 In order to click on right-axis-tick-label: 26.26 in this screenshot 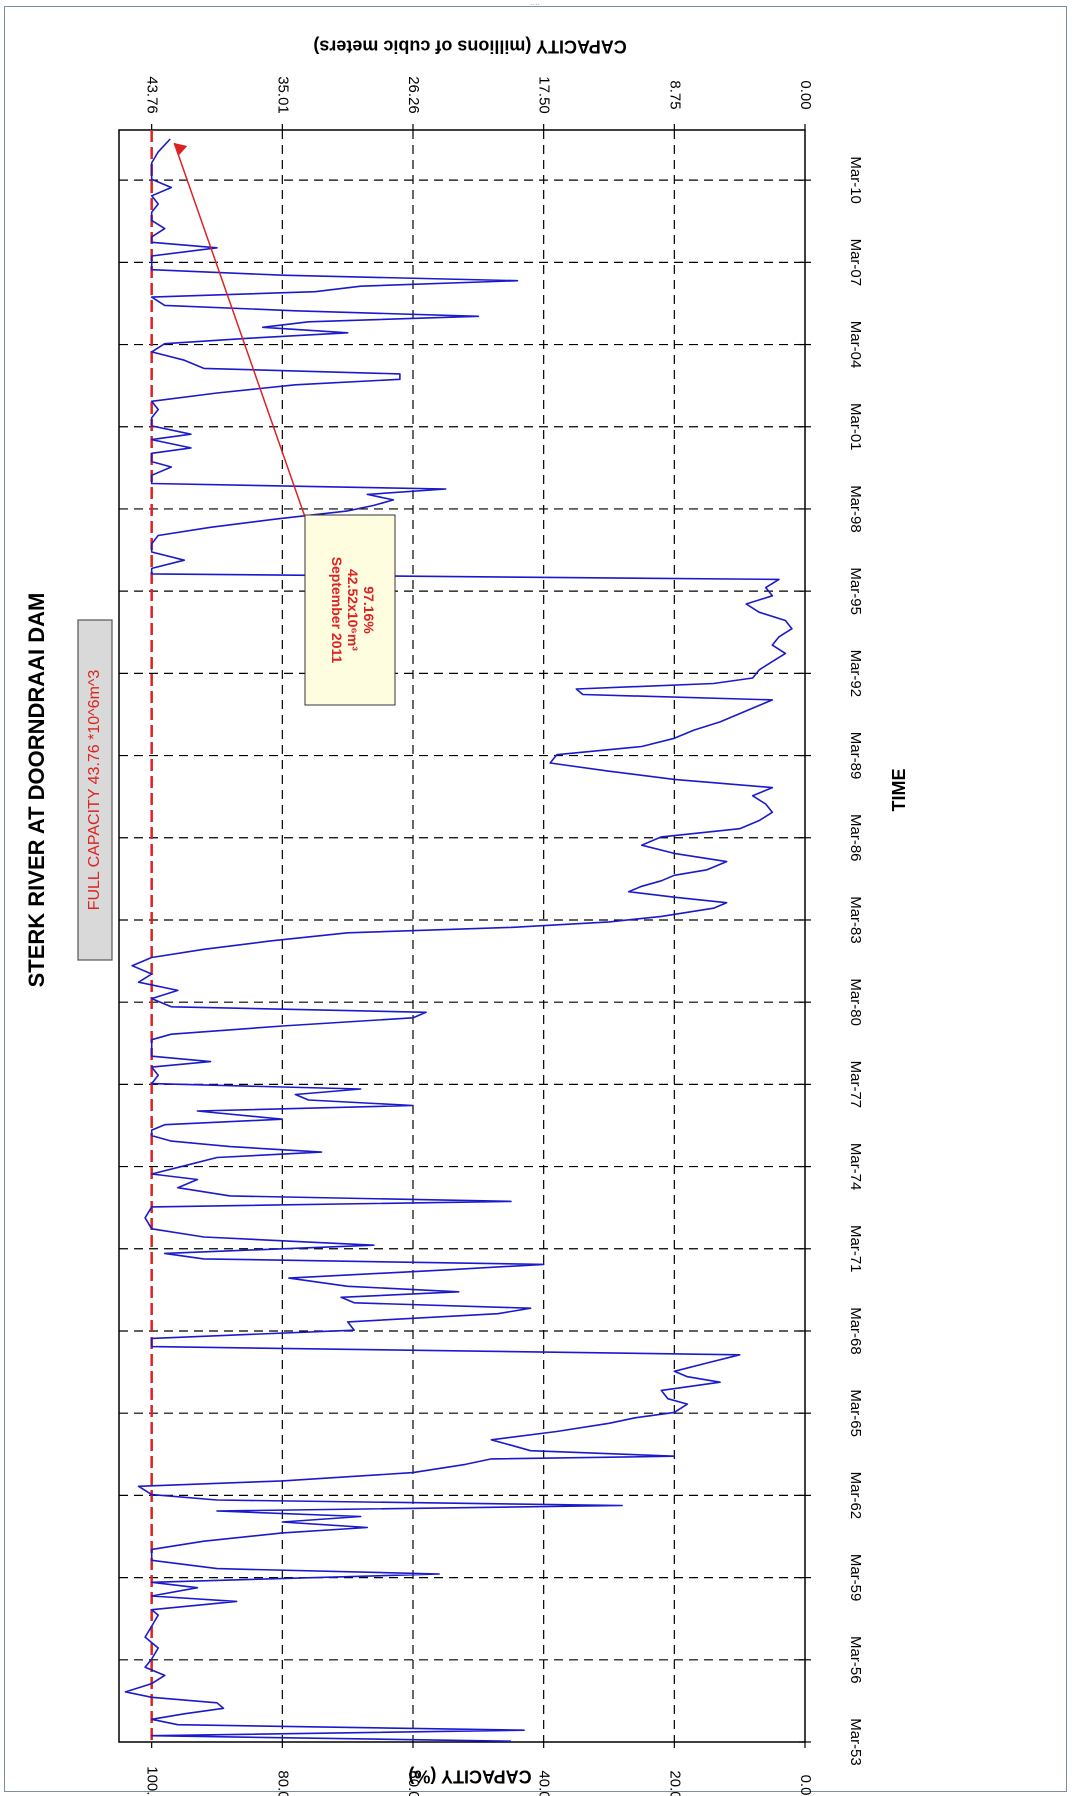, I will do `click(413, 95)`.